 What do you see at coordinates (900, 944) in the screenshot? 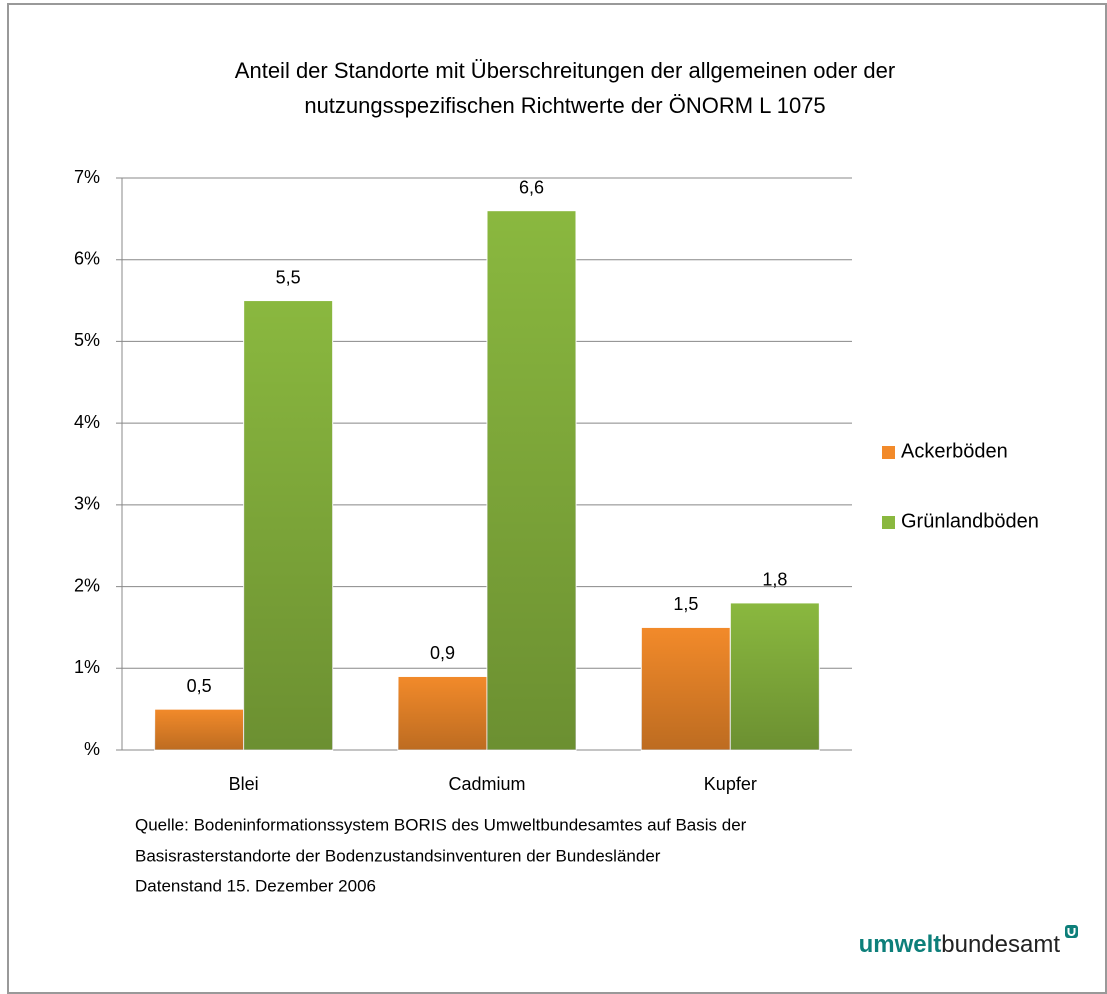
I see `logo-part: umwelt` at bounding box center [900, 944].